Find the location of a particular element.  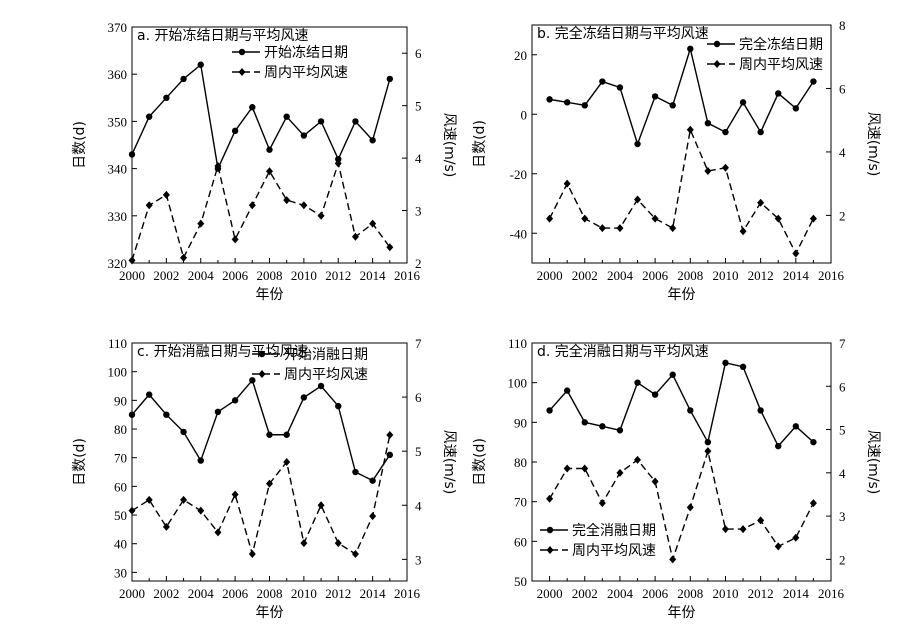

y-tick-label: -40 is located at coordinates (518, 233).